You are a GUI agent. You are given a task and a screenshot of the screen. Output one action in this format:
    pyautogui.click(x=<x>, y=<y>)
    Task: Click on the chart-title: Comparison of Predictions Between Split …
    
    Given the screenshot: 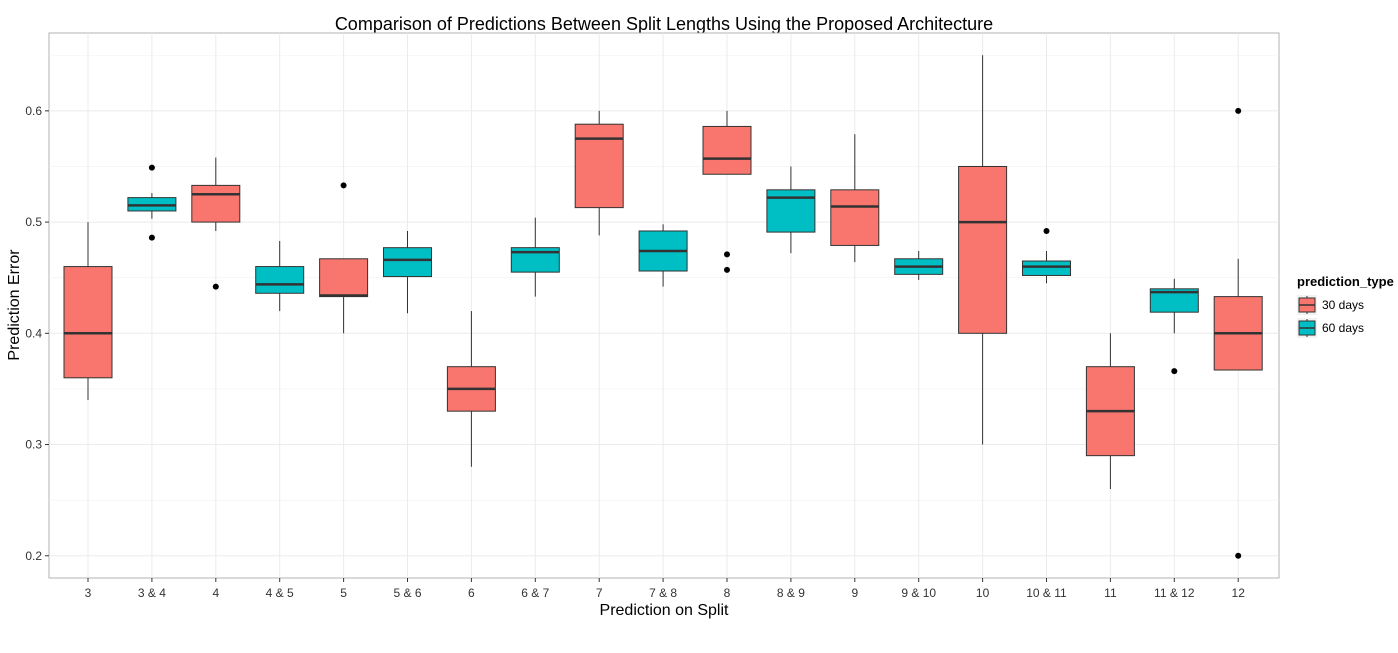 What is the action you would take?
    pyautogui.click(x=664, y=24)
    